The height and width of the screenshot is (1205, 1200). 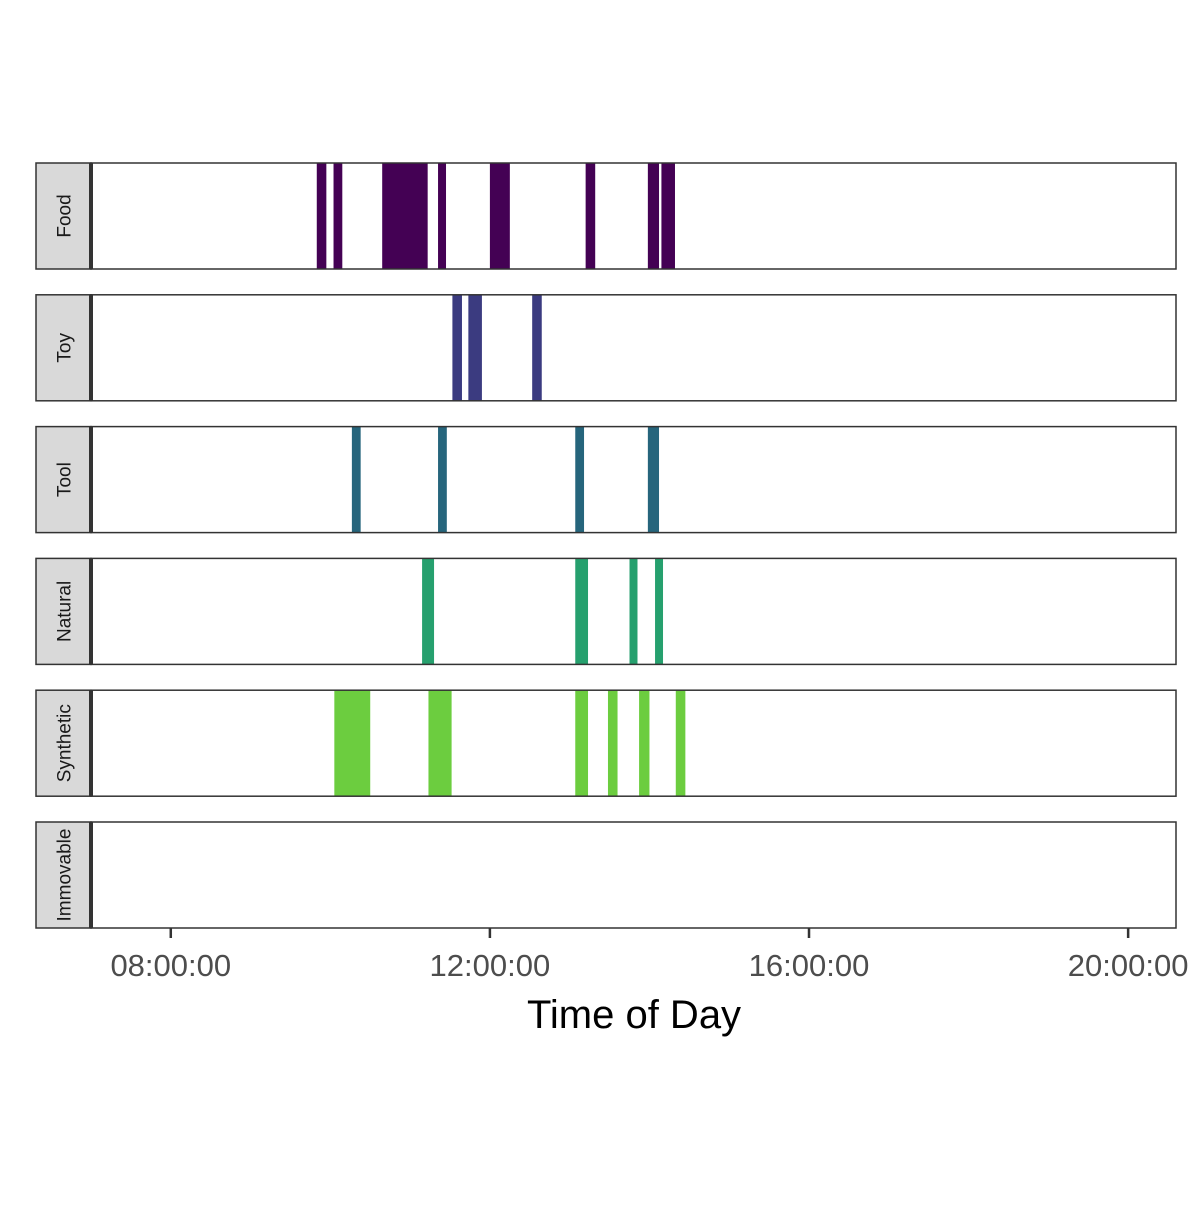 I want to click on panel-synthetic: Synthetic, so click(x=606, y=743).